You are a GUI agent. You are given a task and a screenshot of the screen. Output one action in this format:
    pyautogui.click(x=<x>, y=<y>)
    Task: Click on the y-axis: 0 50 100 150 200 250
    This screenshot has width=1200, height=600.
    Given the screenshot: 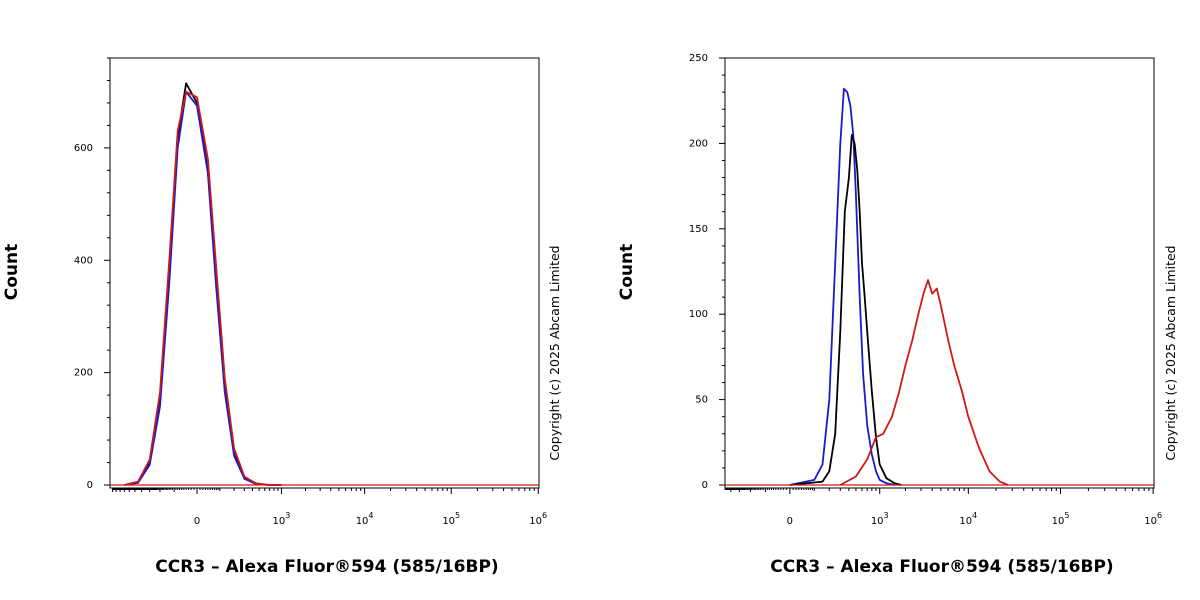 What is the action you would take?
    pyautogui.click(x=707, y=272)
    